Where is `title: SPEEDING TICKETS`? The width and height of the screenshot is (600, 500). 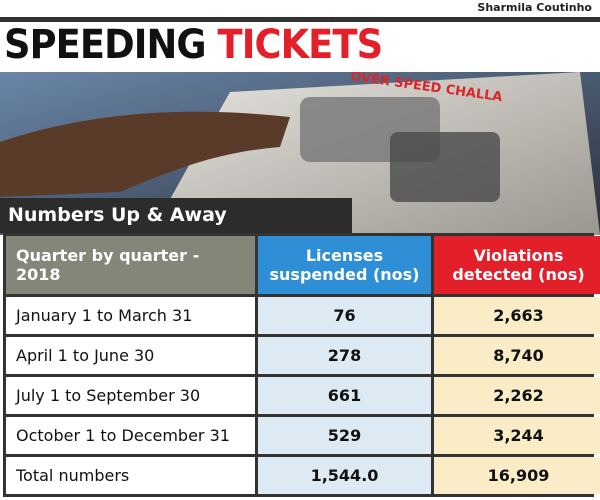 title: SPEEDING TICKETS is located at coordinates (194, 45).